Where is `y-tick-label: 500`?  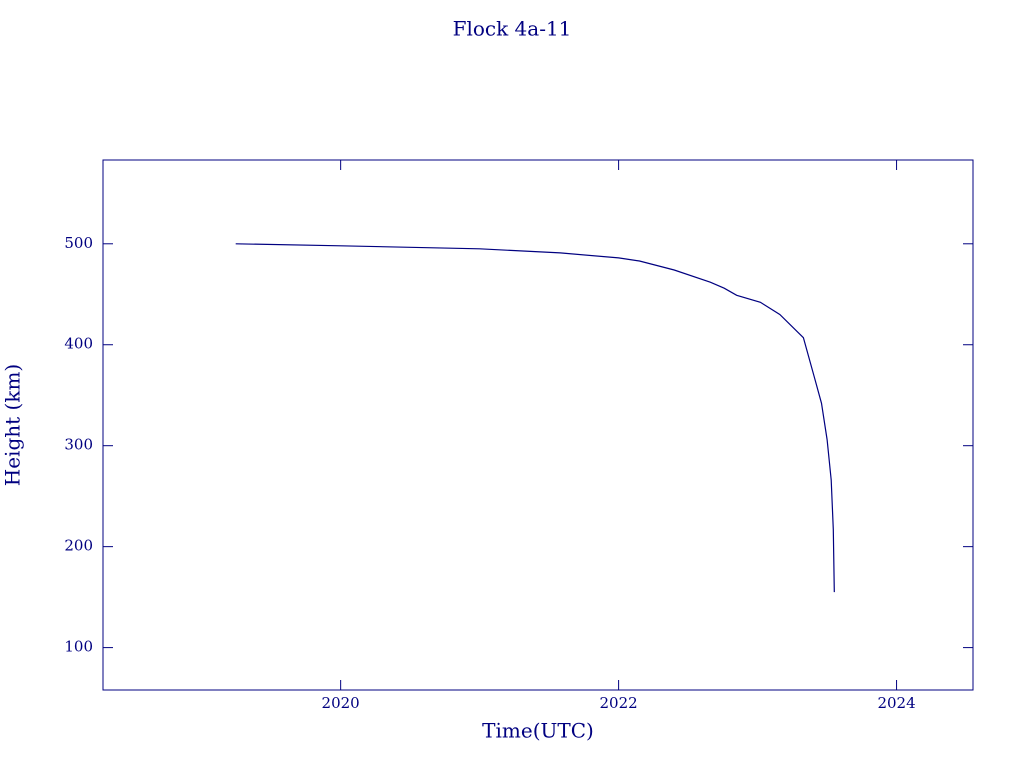 y-tick-label: 500 is located at coordinates (78, 243).